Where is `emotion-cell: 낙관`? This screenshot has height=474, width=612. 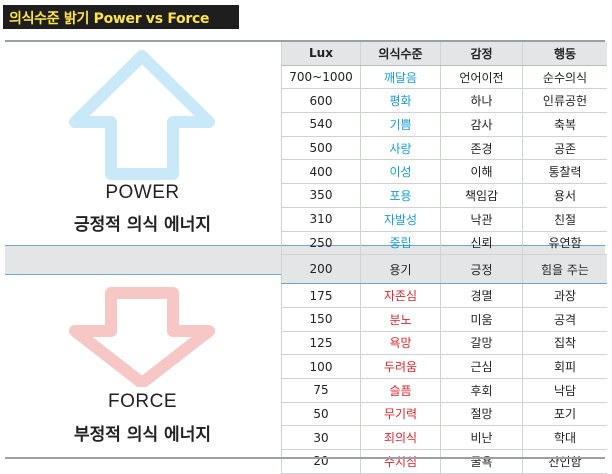
emotion-cell: 낙관 is located at coordinates (481, 219).